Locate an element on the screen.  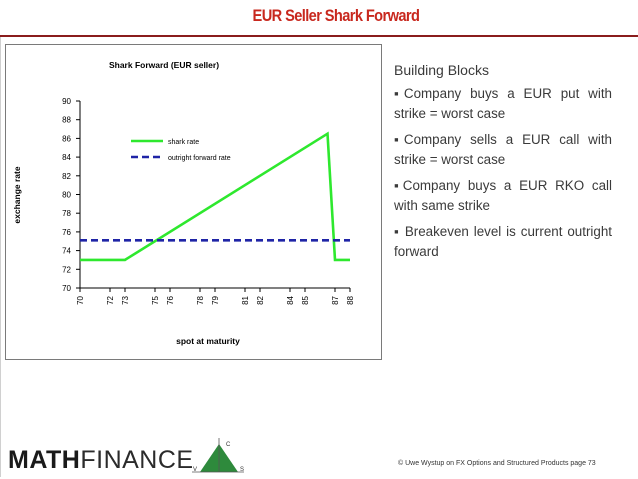
y-ticks: 70 72 74 76 78 80 82 84 86 88 90 is located at coordinates (71, 195).